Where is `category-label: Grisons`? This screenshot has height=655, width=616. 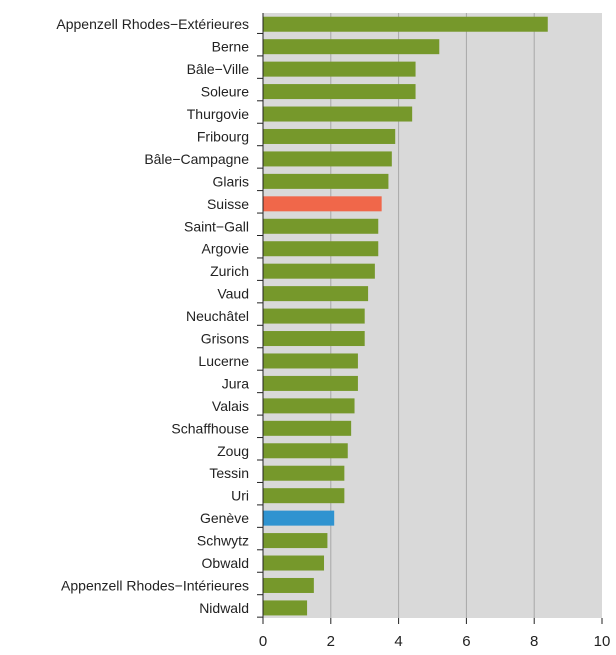
category-label: Grisons is located at coordinates (225, 339).